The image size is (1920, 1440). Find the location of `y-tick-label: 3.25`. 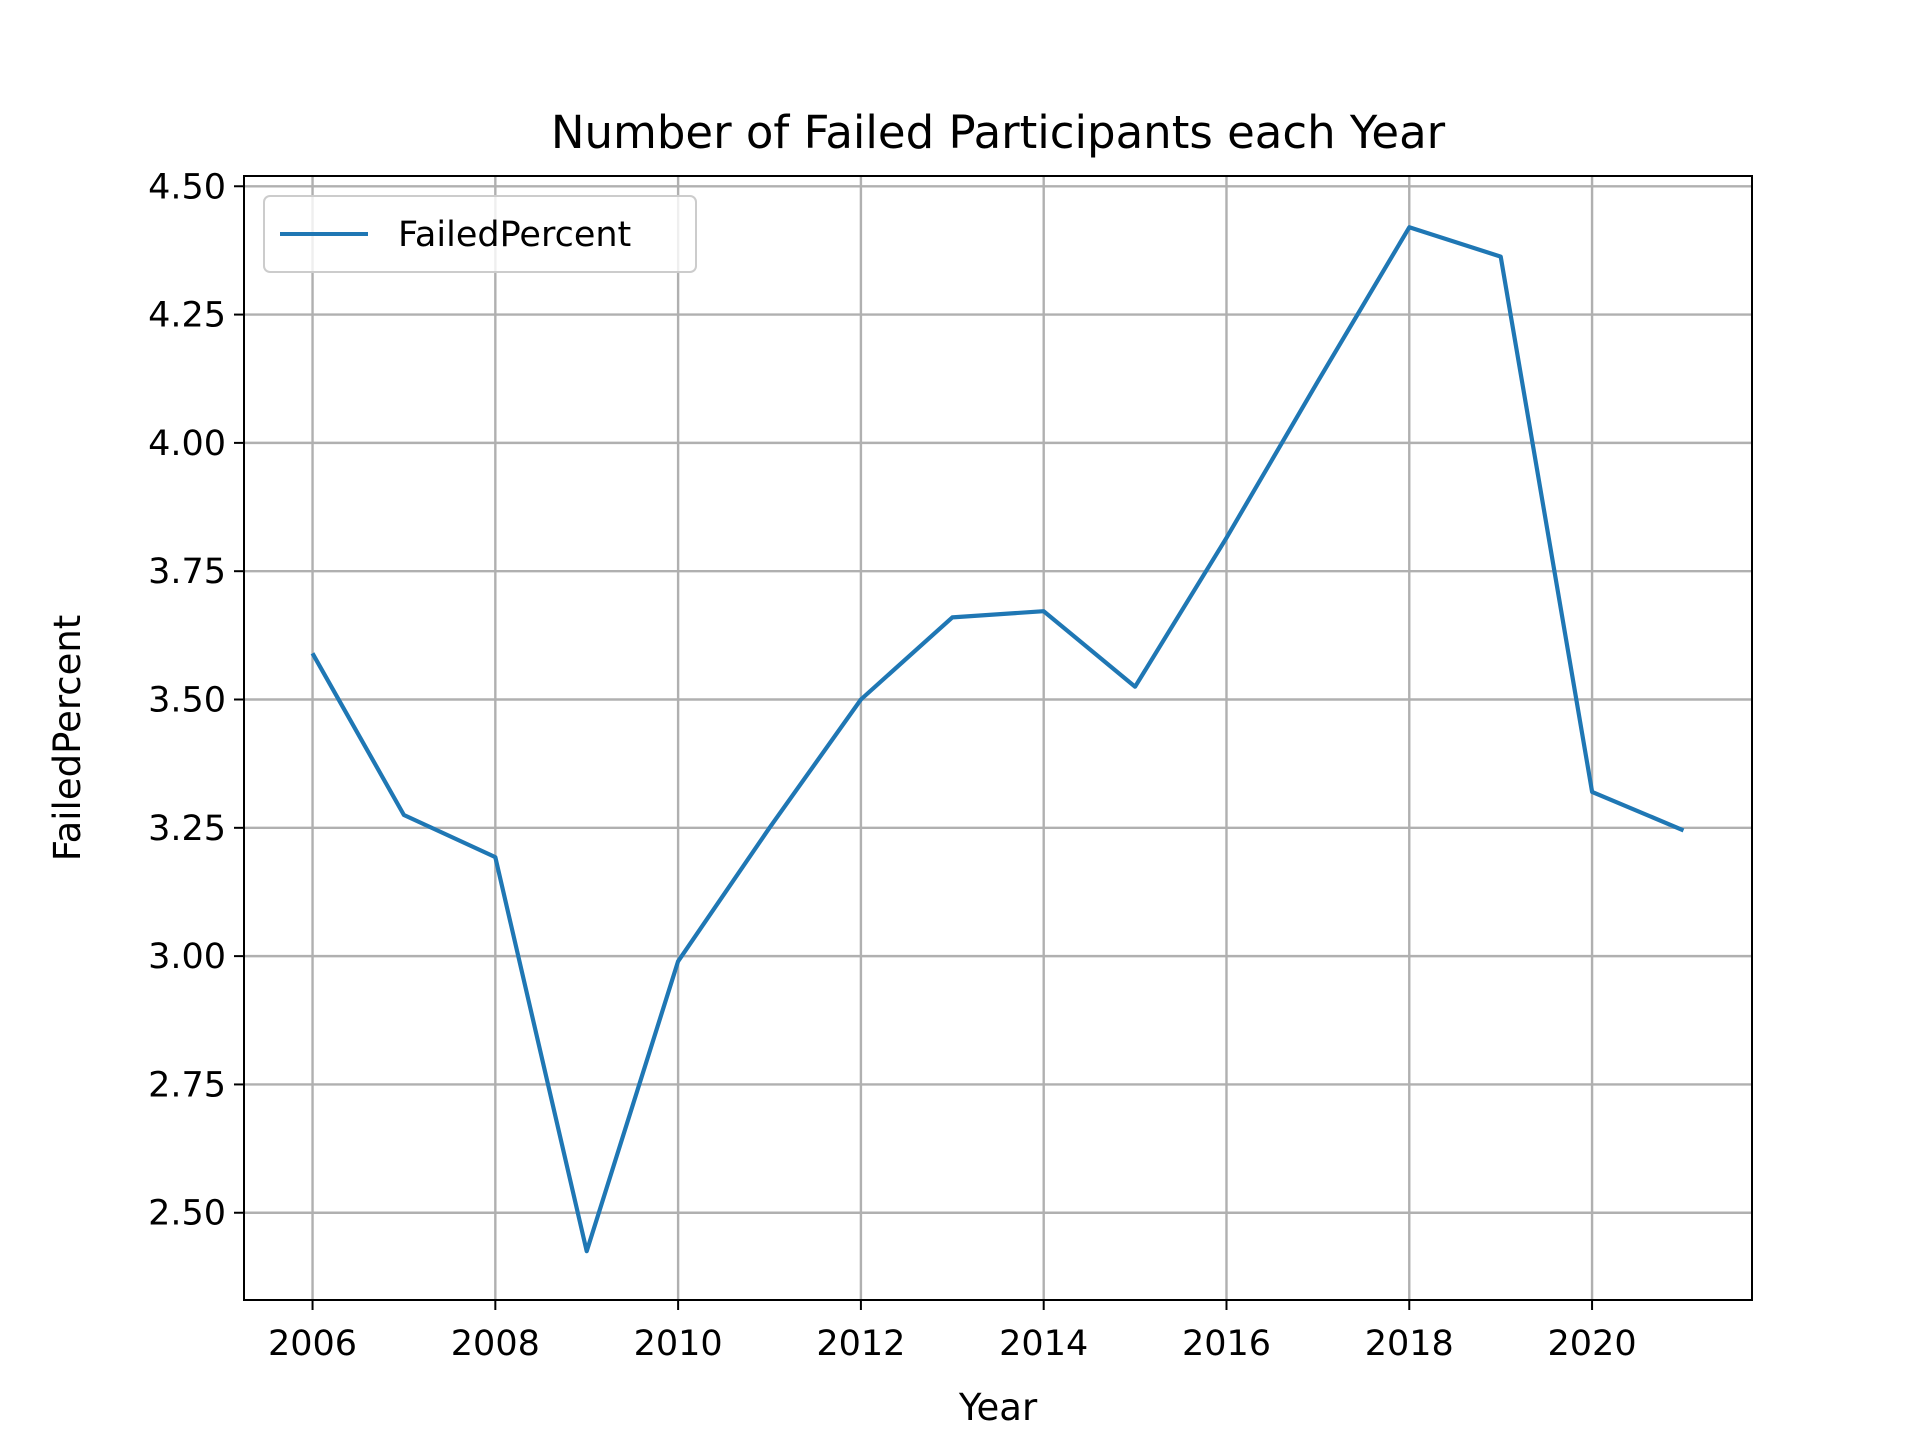

y-tick-label: 3.25 is located at coordinates (187, 829).